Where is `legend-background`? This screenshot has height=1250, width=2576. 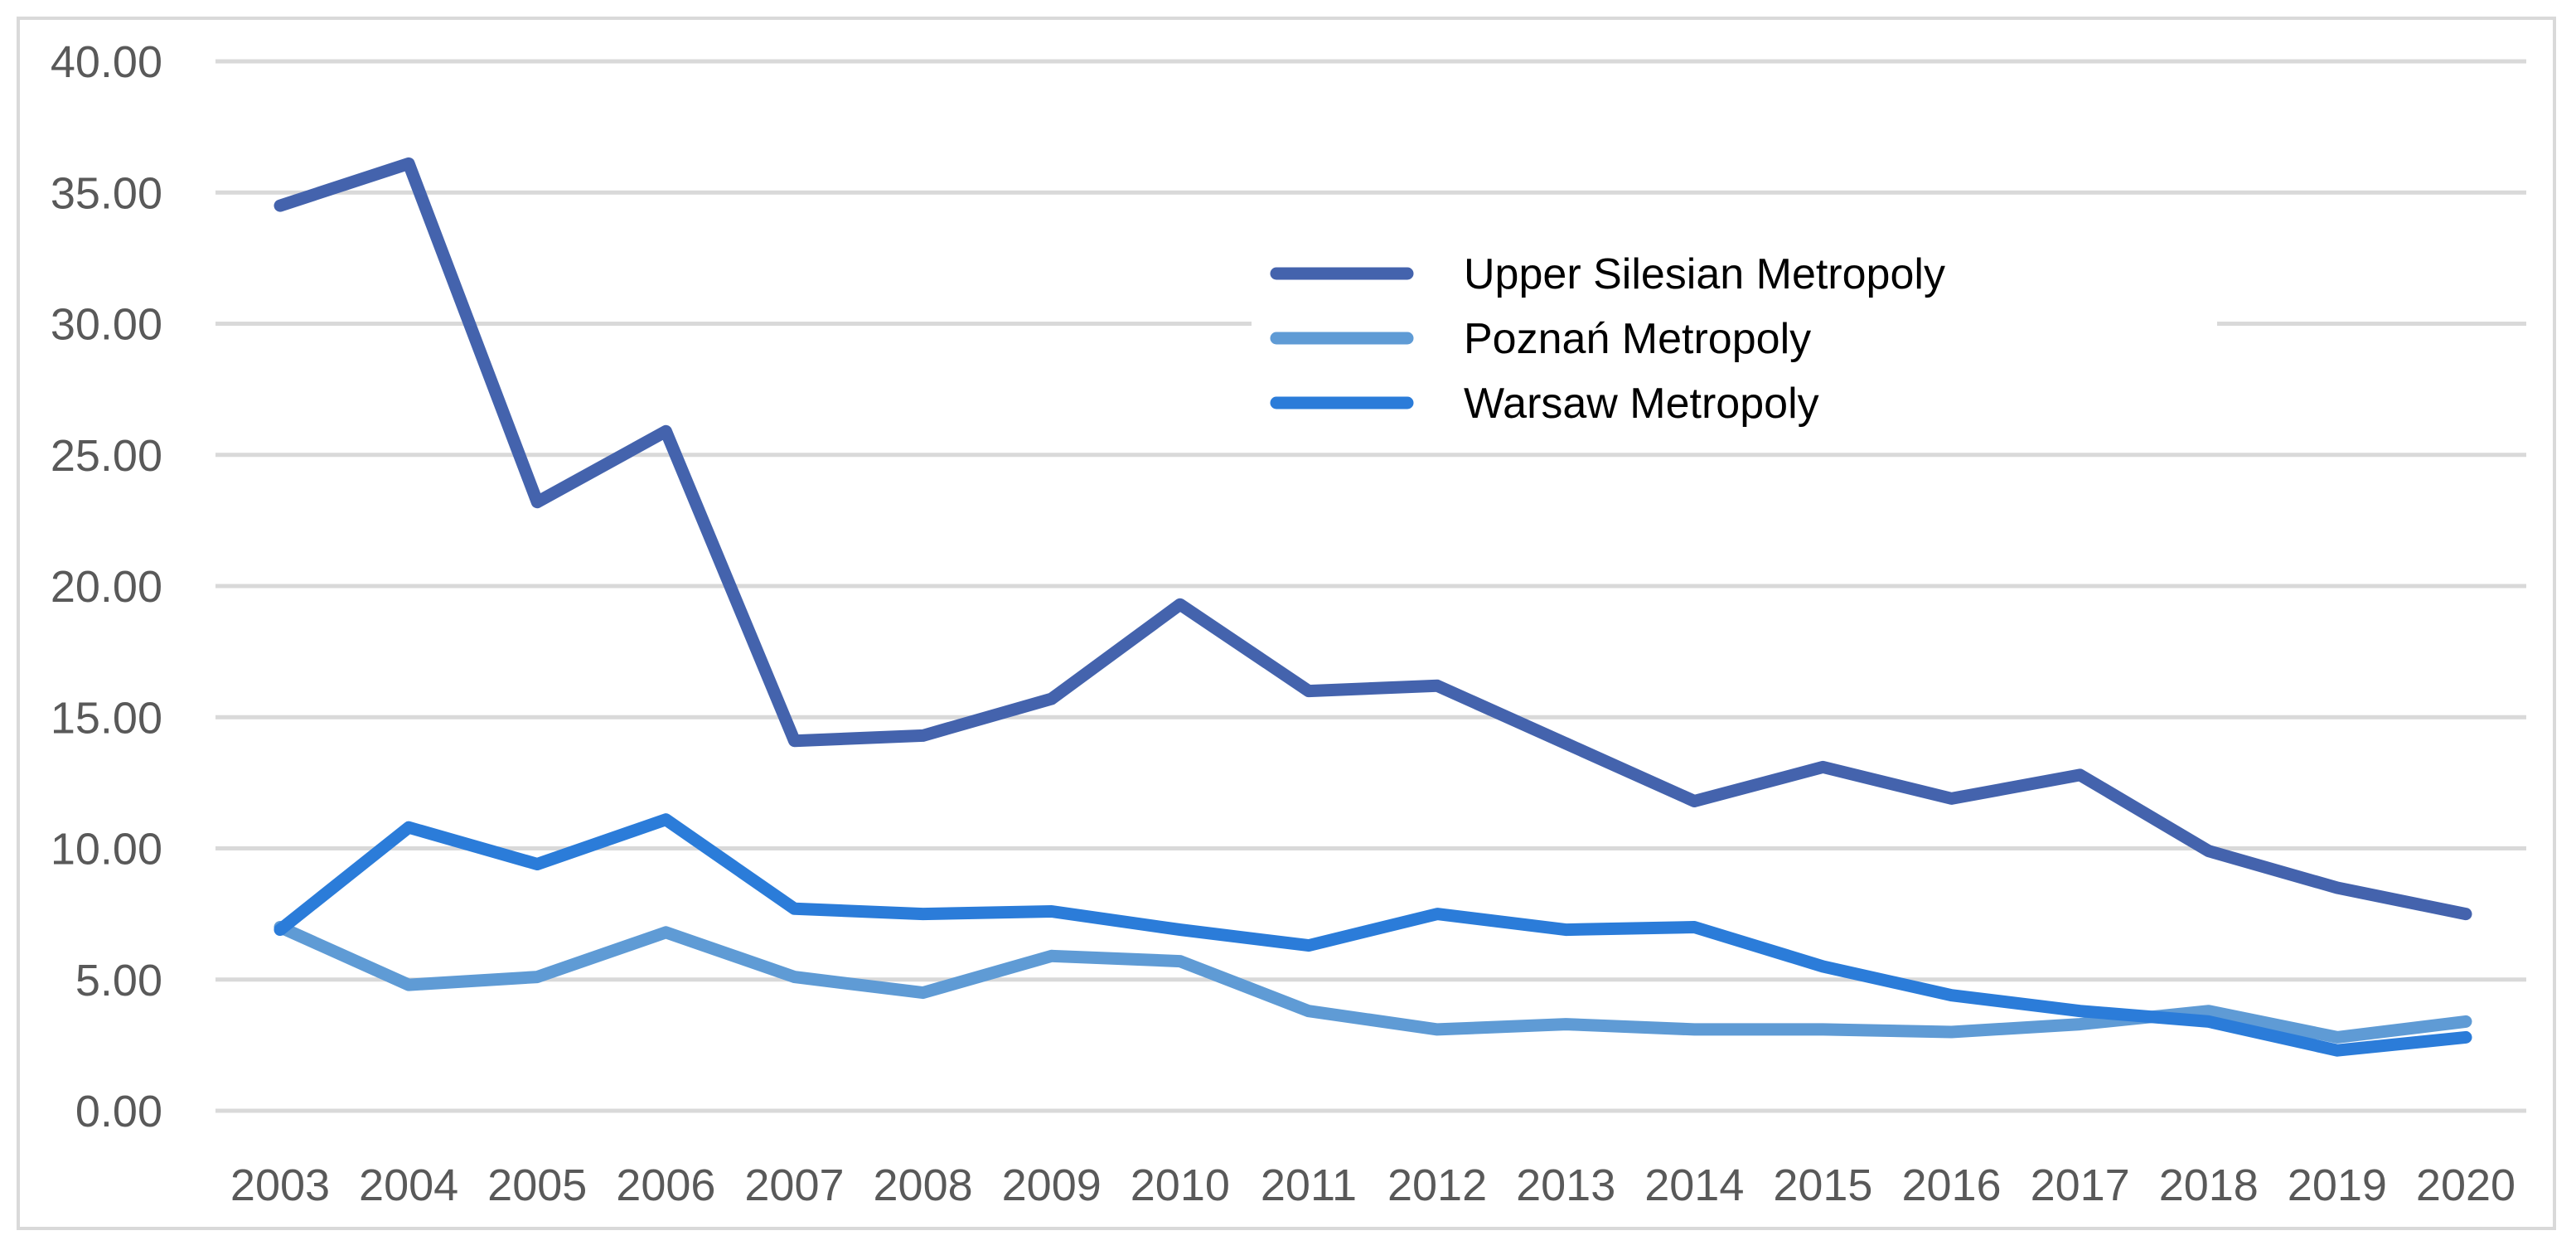 legend-background is located at coordinates (1734, 320).